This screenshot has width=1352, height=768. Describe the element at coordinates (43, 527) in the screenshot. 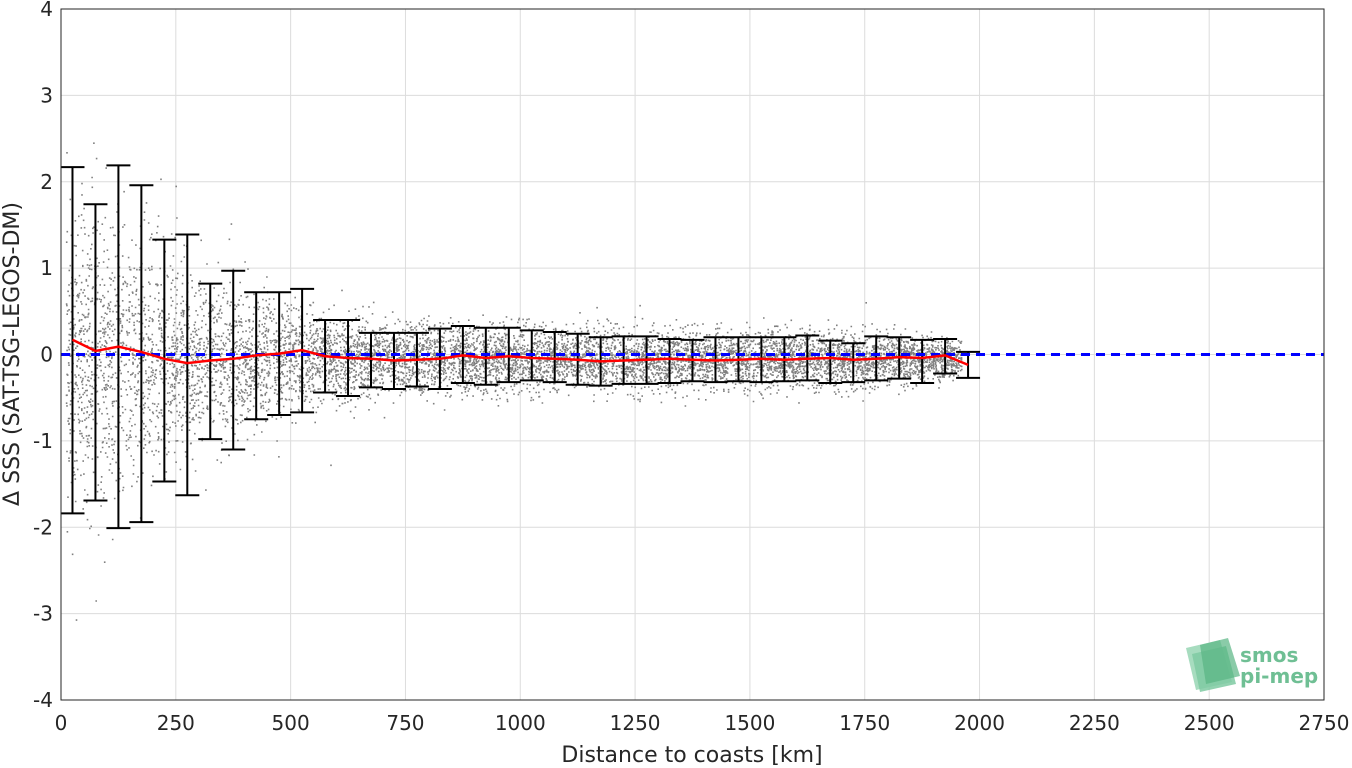

I see `y-tick-label: -2` at that location.